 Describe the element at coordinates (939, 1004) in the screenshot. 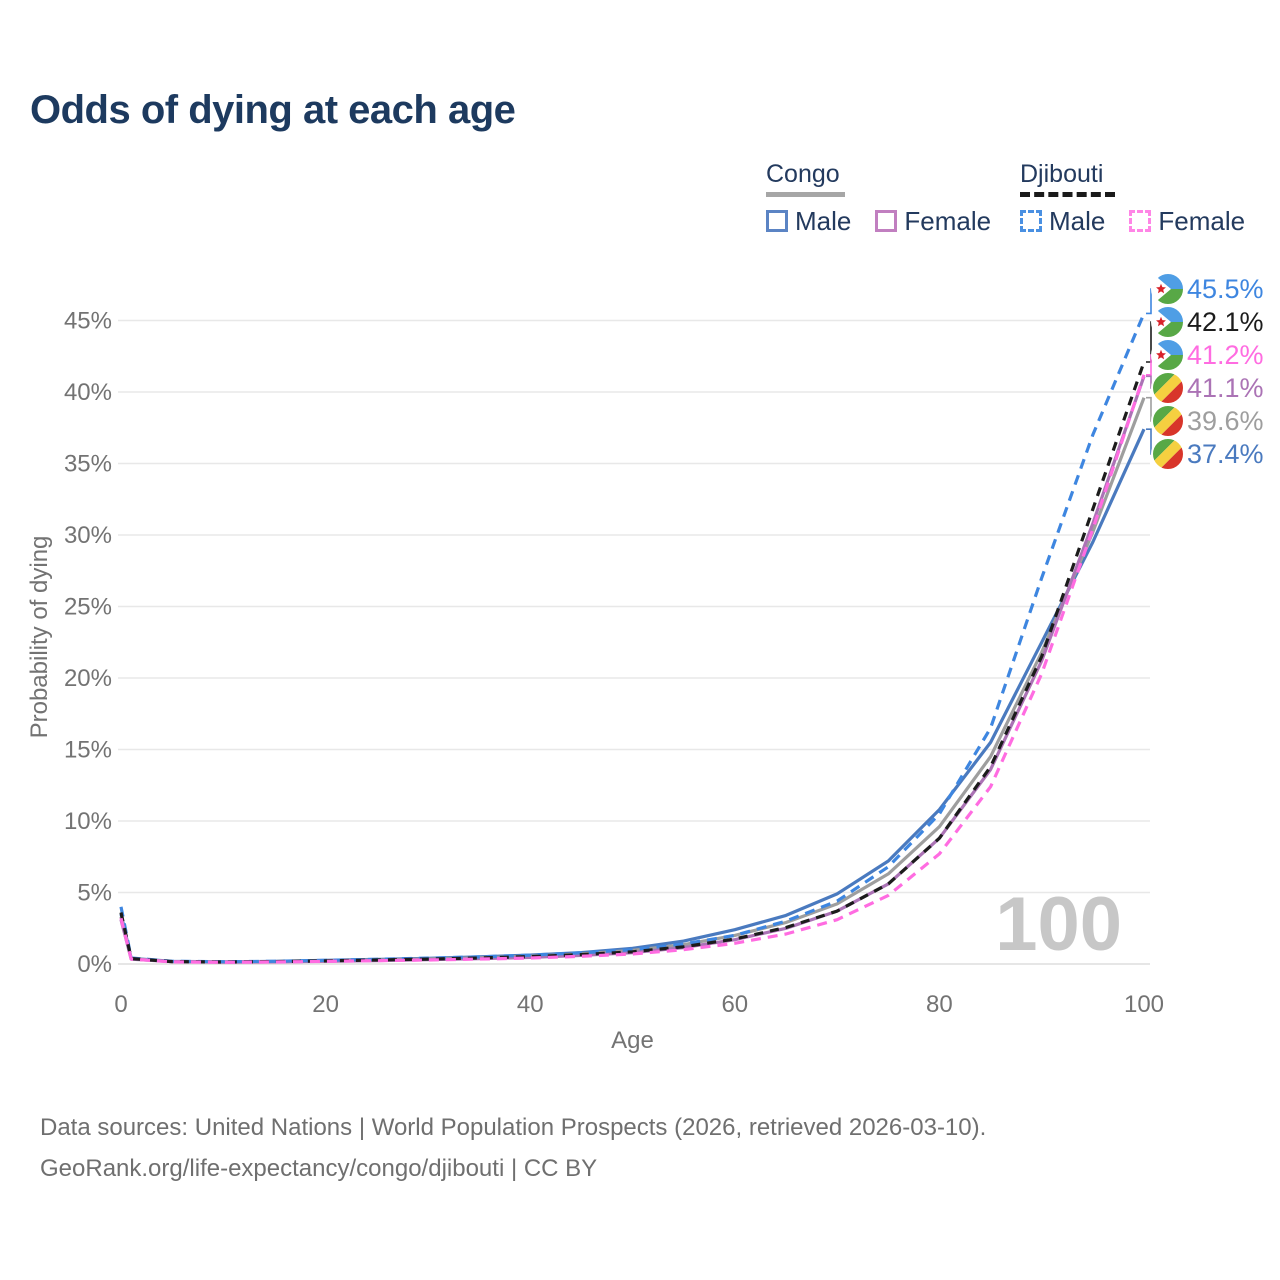

I see `x-tick-label: 80` at that location.